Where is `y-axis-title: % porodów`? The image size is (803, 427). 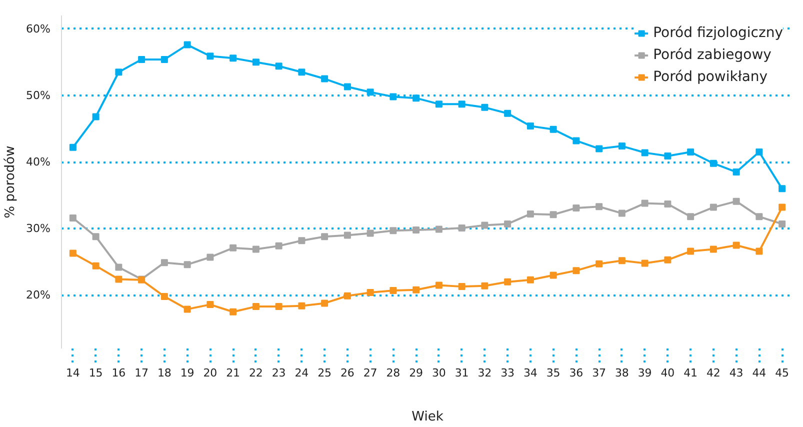
y-axis-title: % porodów is located at coordinates (10, 181).